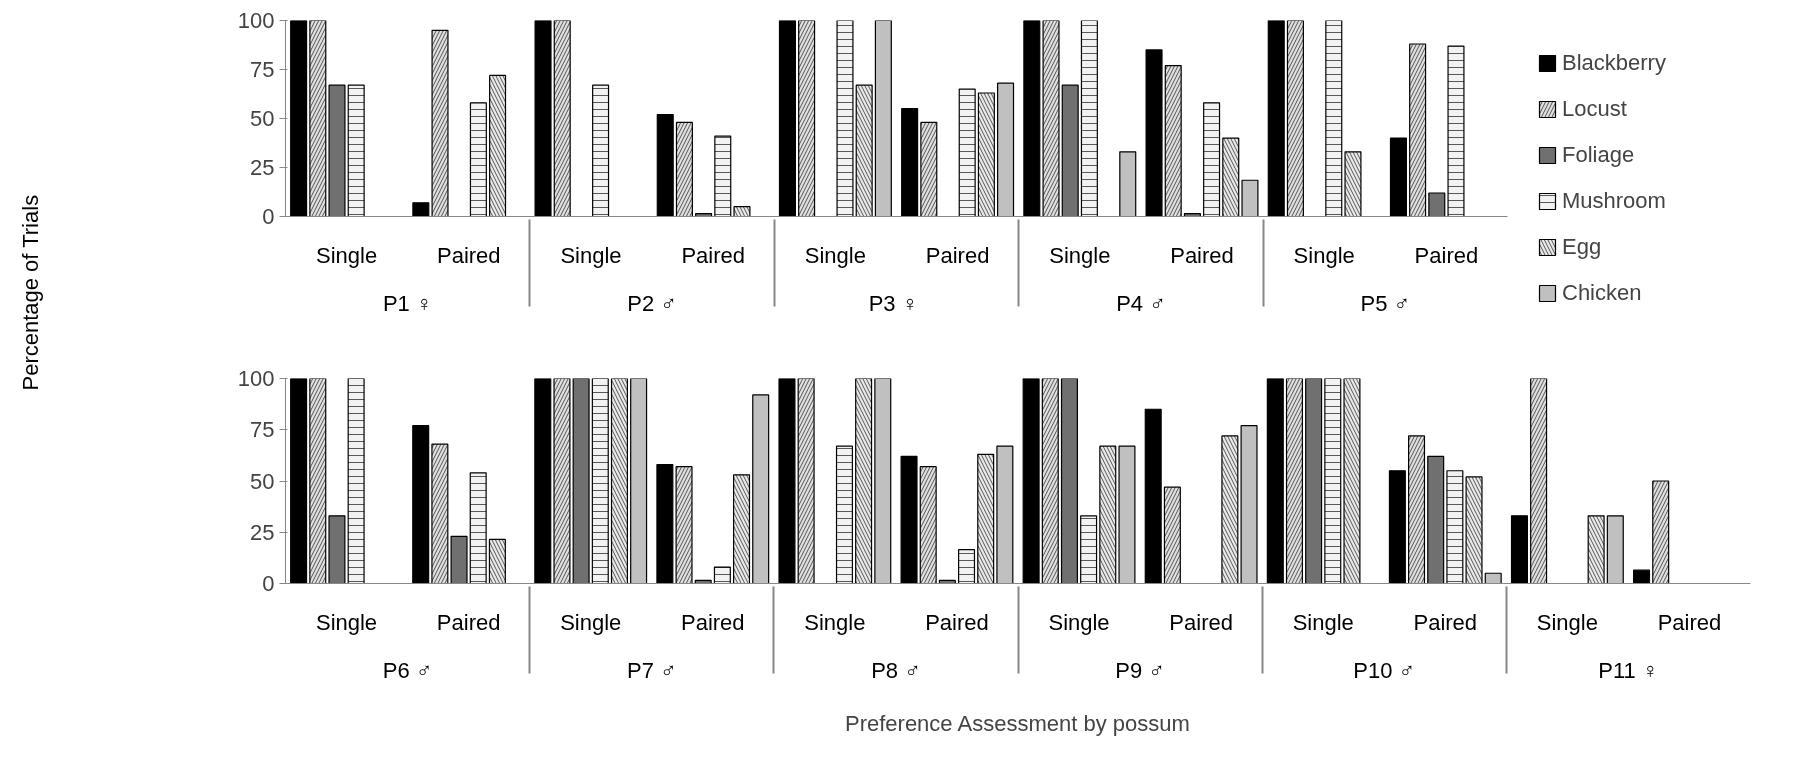 This screenshot has width=1817, height=777. I want to click on legend-label: Blackberry, so click(1614, 63).